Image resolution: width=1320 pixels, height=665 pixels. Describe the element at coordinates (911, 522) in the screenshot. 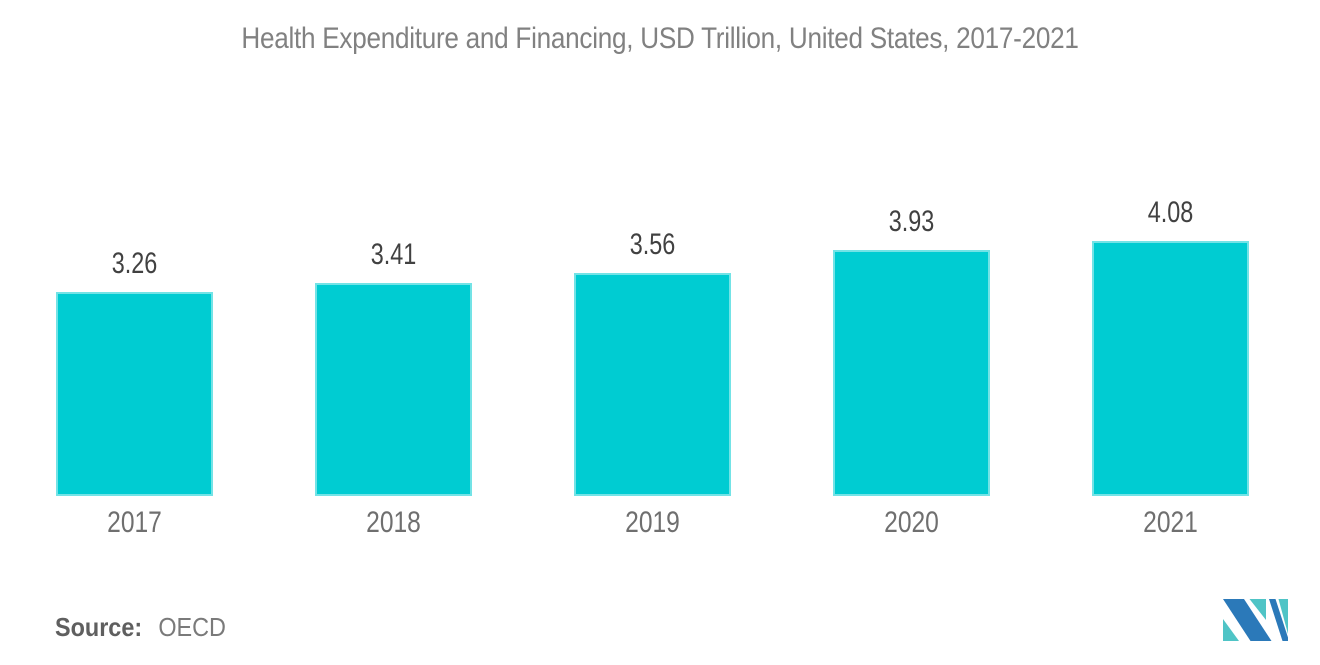

I see `x-axis-label-2020: 2020` at that location.